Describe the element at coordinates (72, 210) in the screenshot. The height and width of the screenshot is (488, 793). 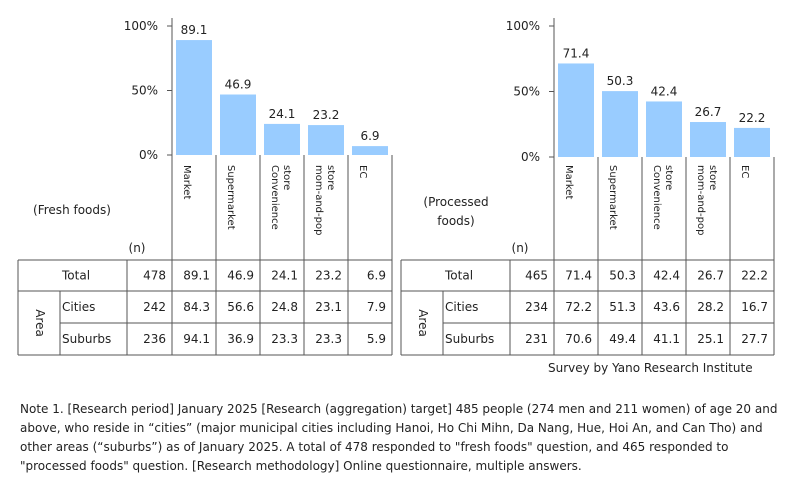
I see `panel1-table-label: (Fresh foods)` at that location.